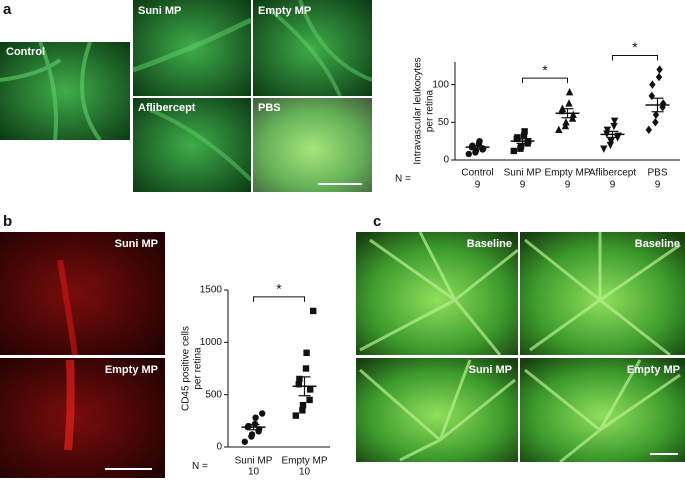 This screenshot has height=483, width=685. I want to click on panel-label: c, so click(377, 221).